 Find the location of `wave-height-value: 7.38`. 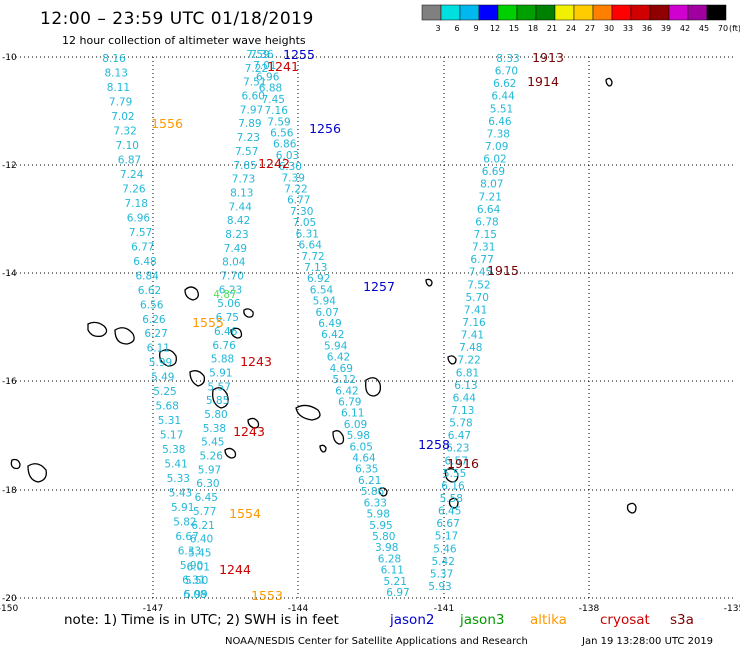

wave-height-value: 7.38 is located at coordinates (498, 134).